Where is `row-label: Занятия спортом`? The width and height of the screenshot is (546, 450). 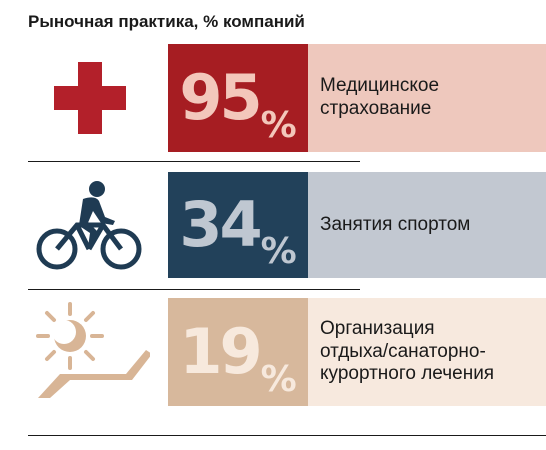 row-label: Занятия спортом is located at coordinates (427, 225).